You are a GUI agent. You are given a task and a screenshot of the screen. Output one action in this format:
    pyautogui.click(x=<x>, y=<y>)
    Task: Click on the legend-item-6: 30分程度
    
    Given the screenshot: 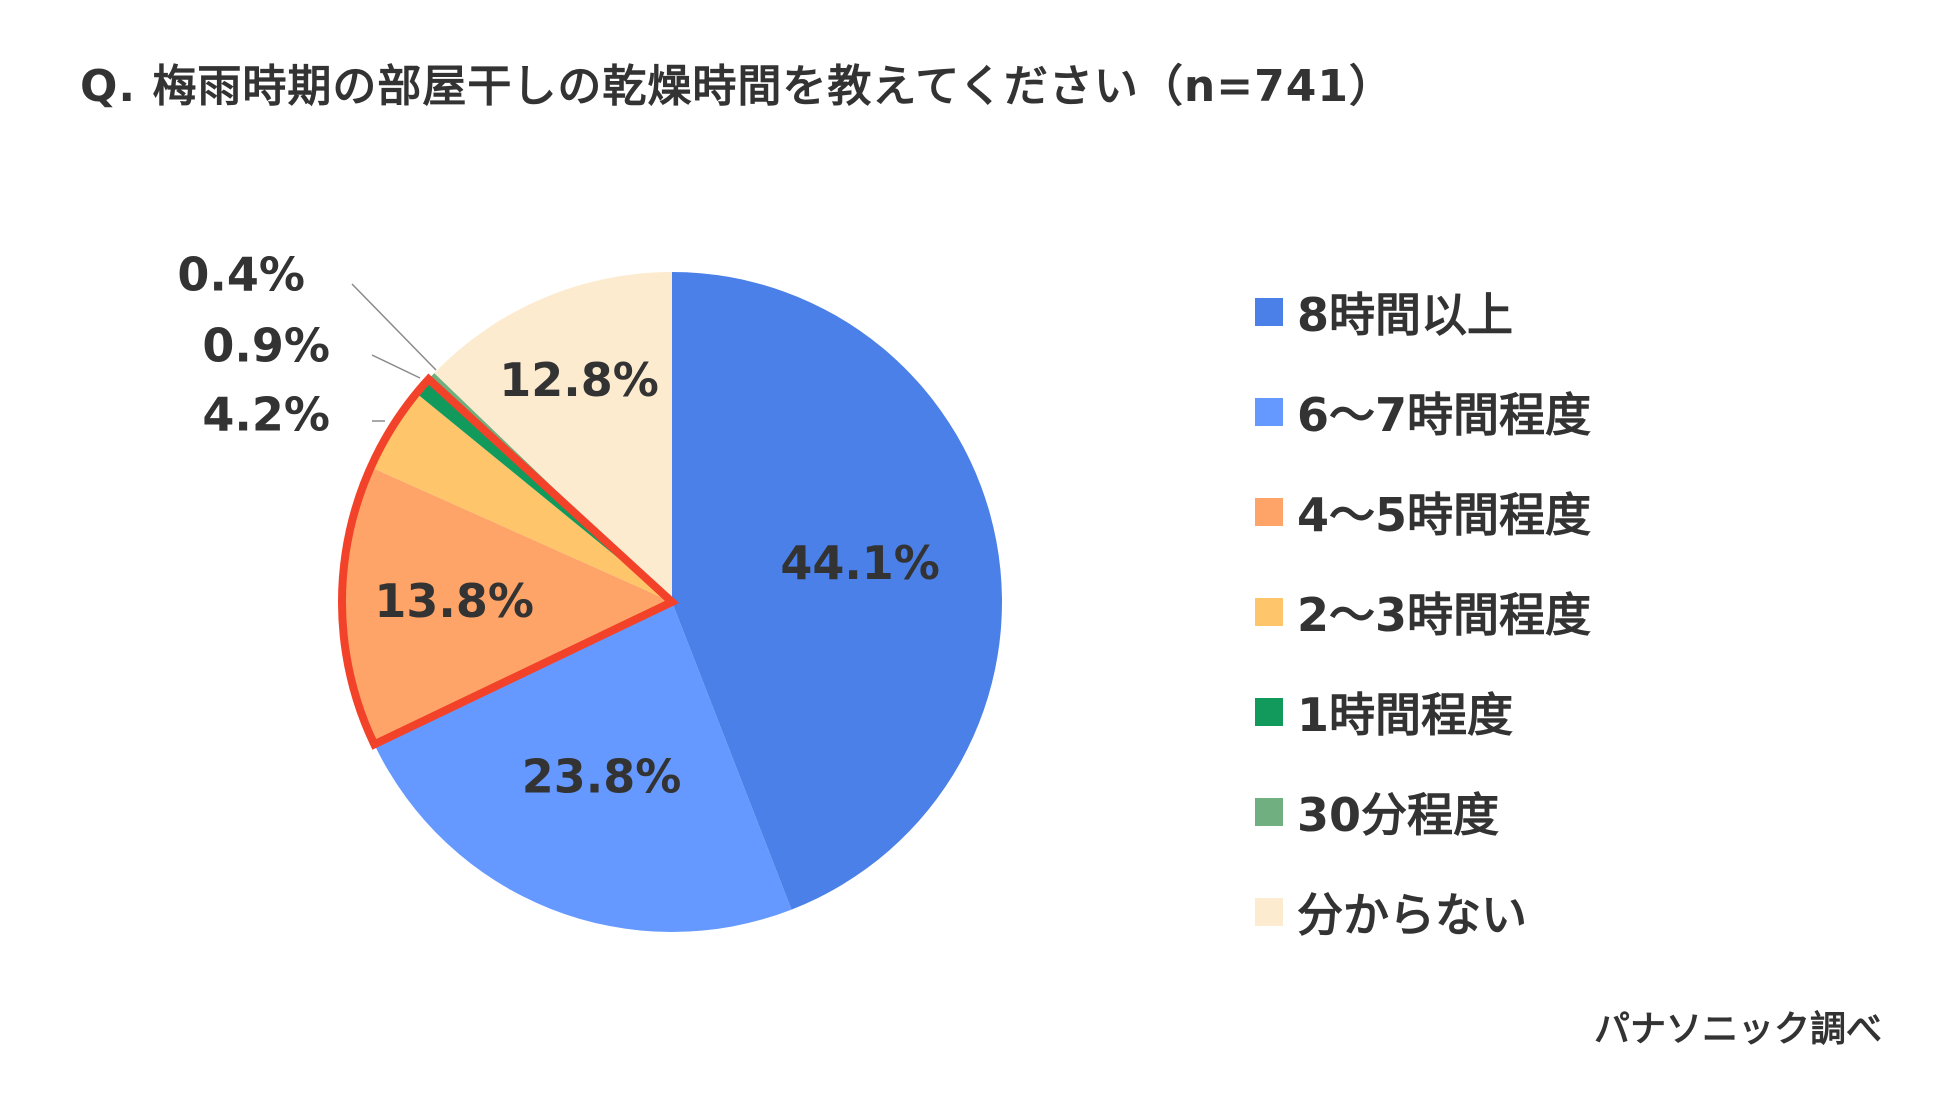 What is the action you would take?
    pyautogui.click(x=1423, y=812)
    